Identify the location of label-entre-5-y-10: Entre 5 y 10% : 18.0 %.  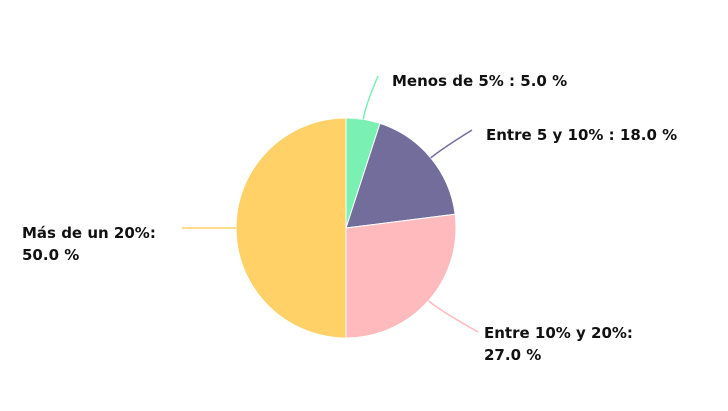
(581, 135).